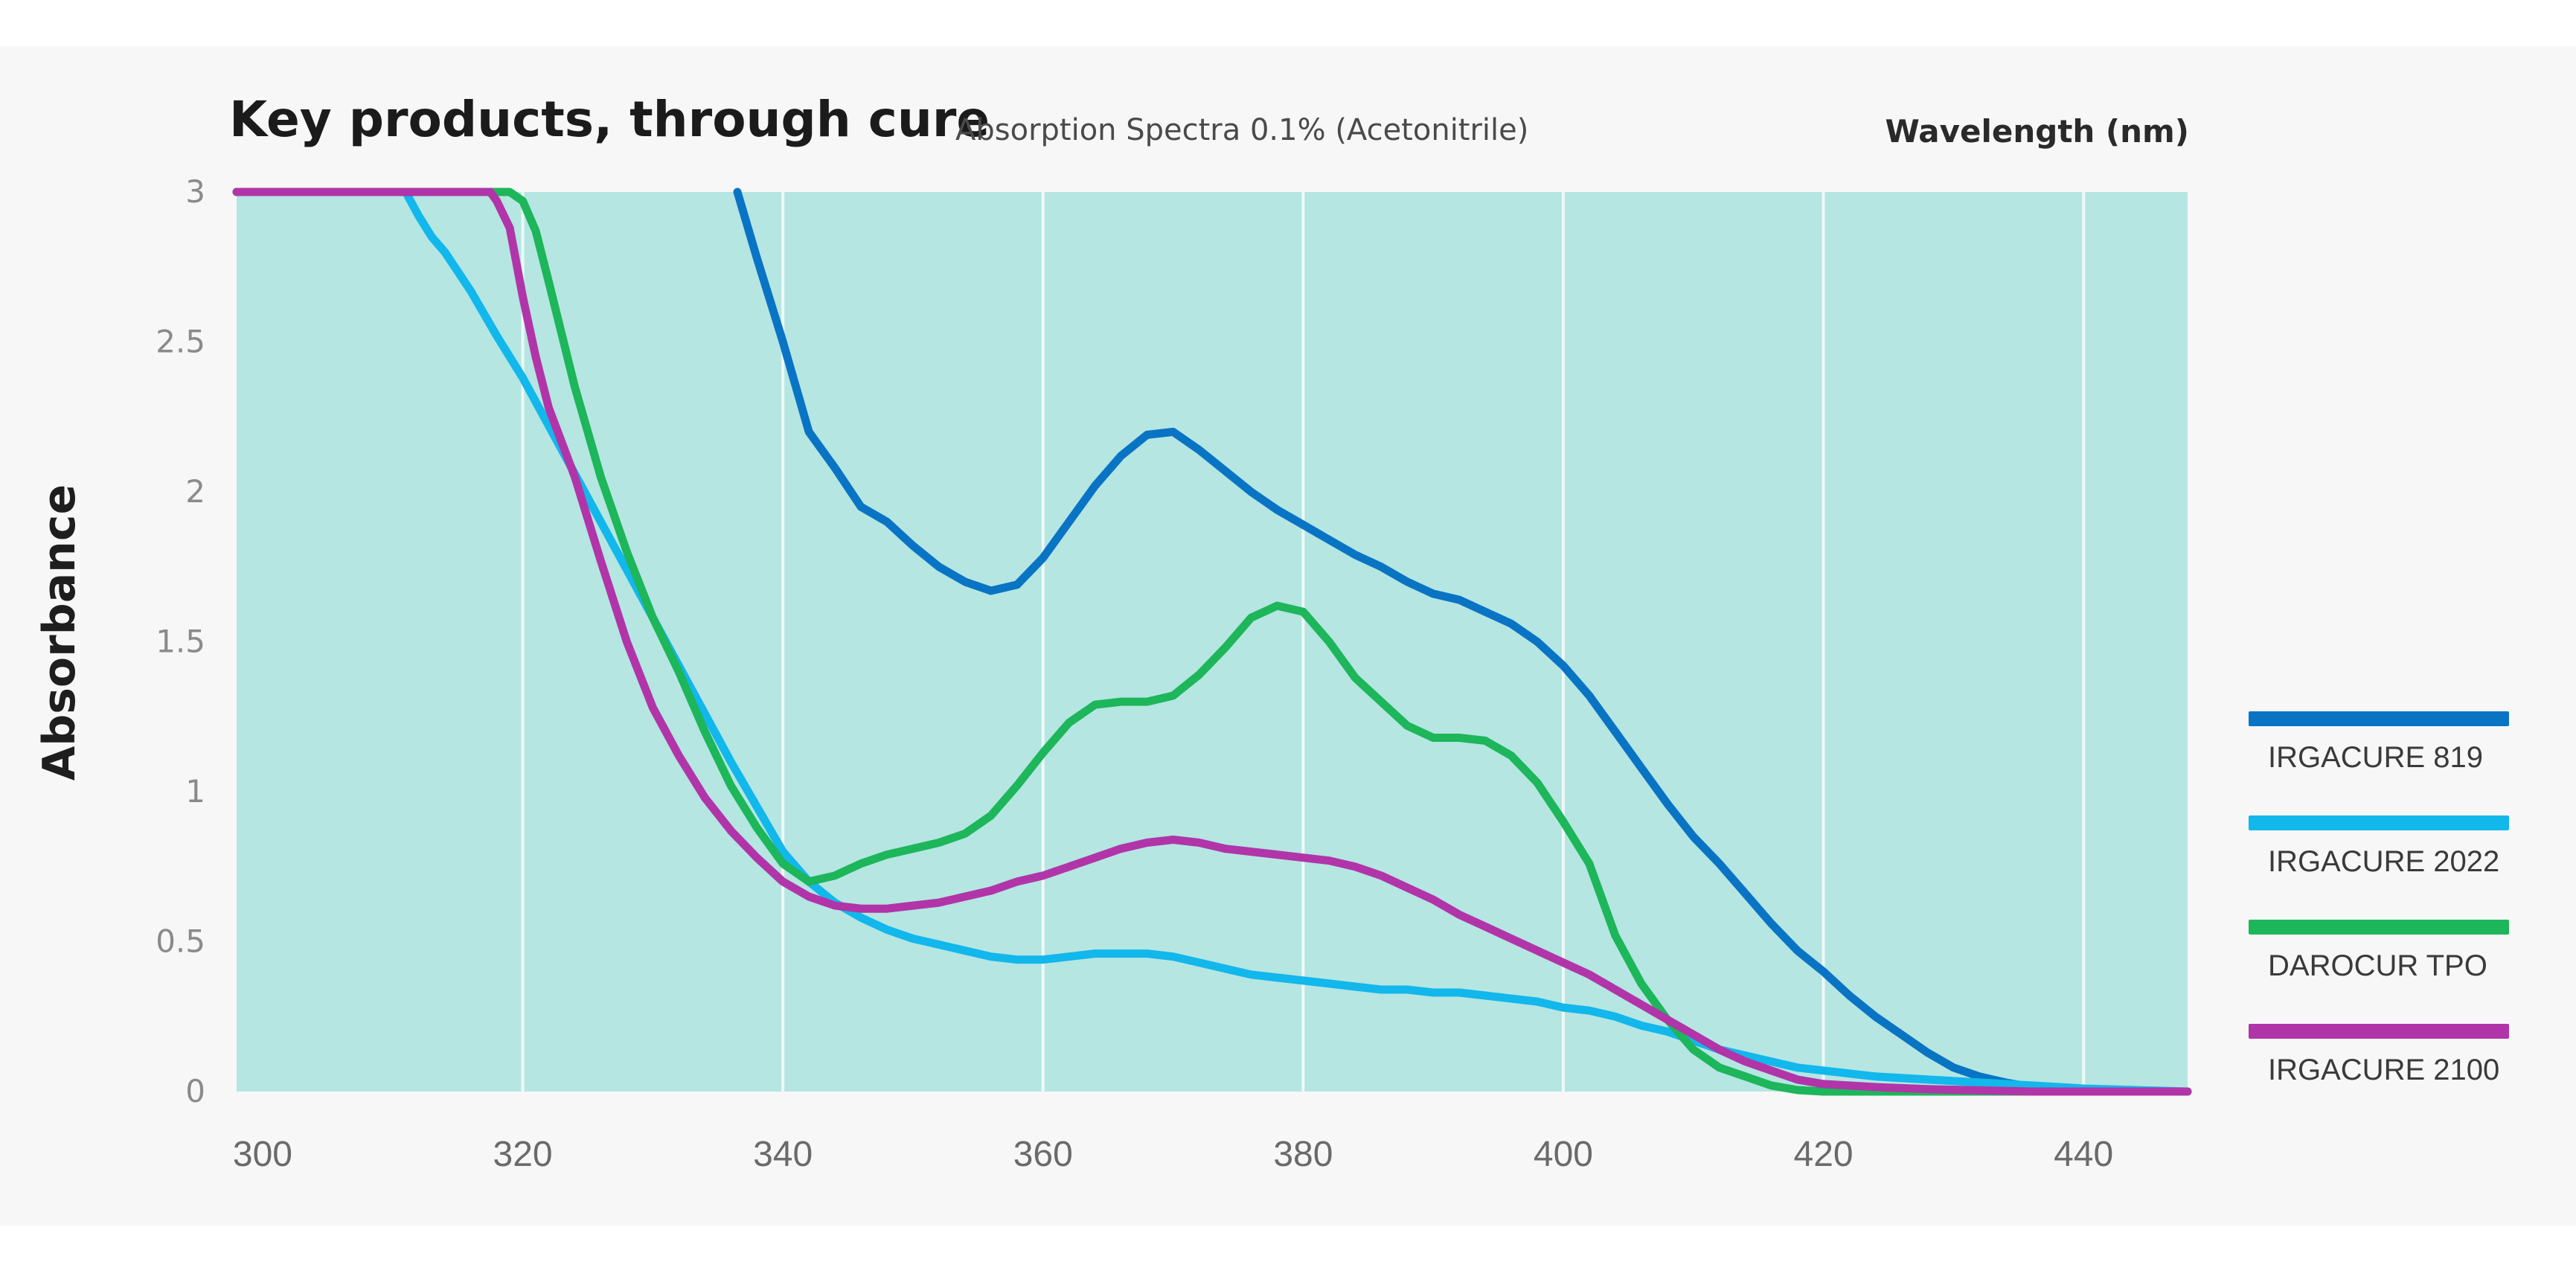 The height and width of the screenshot is (1285, 2576). What do you see at coordinates (2377, 966) in the screenshot?
I see `legend-label: DAROCUR TPO` at bounding box center [2377, 966].